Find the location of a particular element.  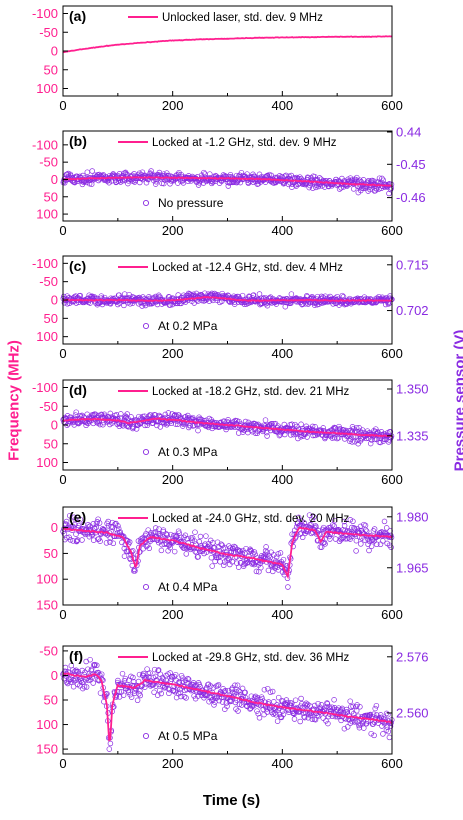

legend-line-label: Locked at -1.2 GHz, std. dev. 9 MHz is located at coordinates (244, 143).